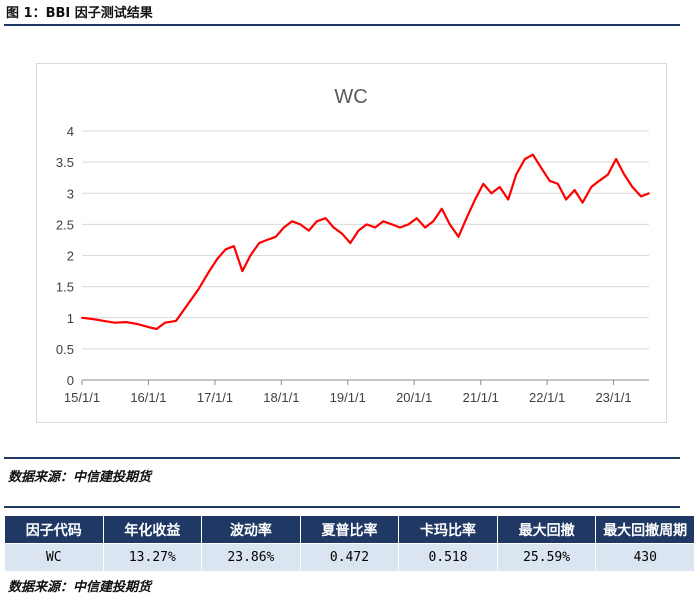 The height and width of the screenshot is (600, 700). What do you see at coordinates (80, 587) in the screenshot?
I see `source-note: 数据来源：中信建投期货` at bounding box center [80, 587].